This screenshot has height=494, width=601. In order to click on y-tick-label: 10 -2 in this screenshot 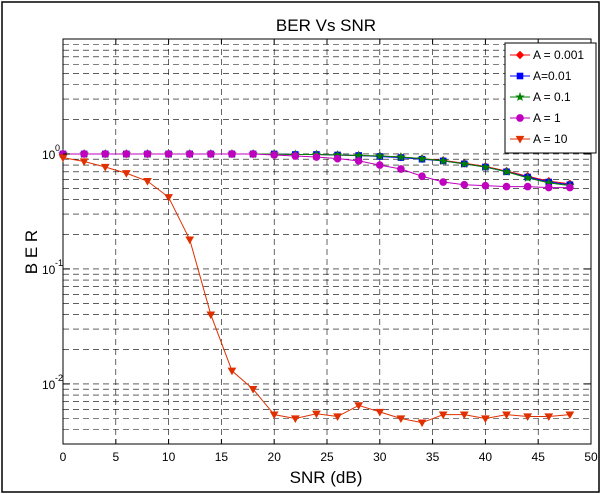, I will do `click(52, 382)`.